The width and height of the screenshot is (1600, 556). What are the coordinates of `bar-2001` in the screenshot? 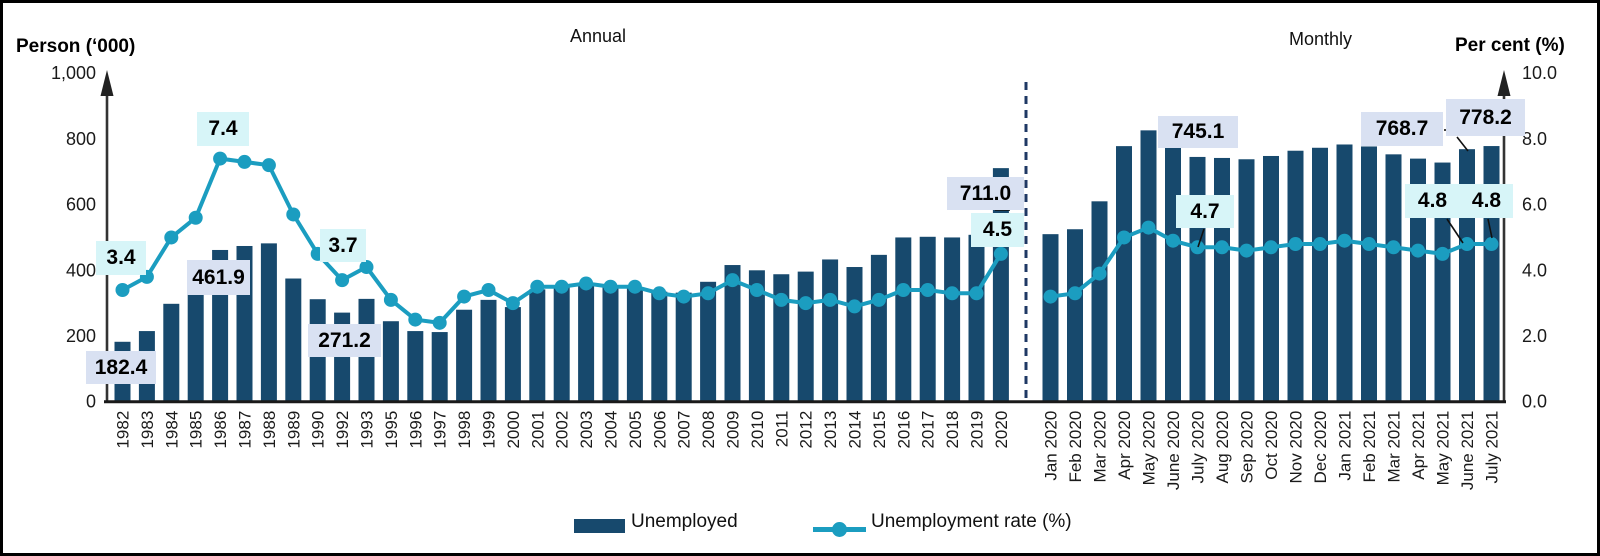 It's located at (537, 345).